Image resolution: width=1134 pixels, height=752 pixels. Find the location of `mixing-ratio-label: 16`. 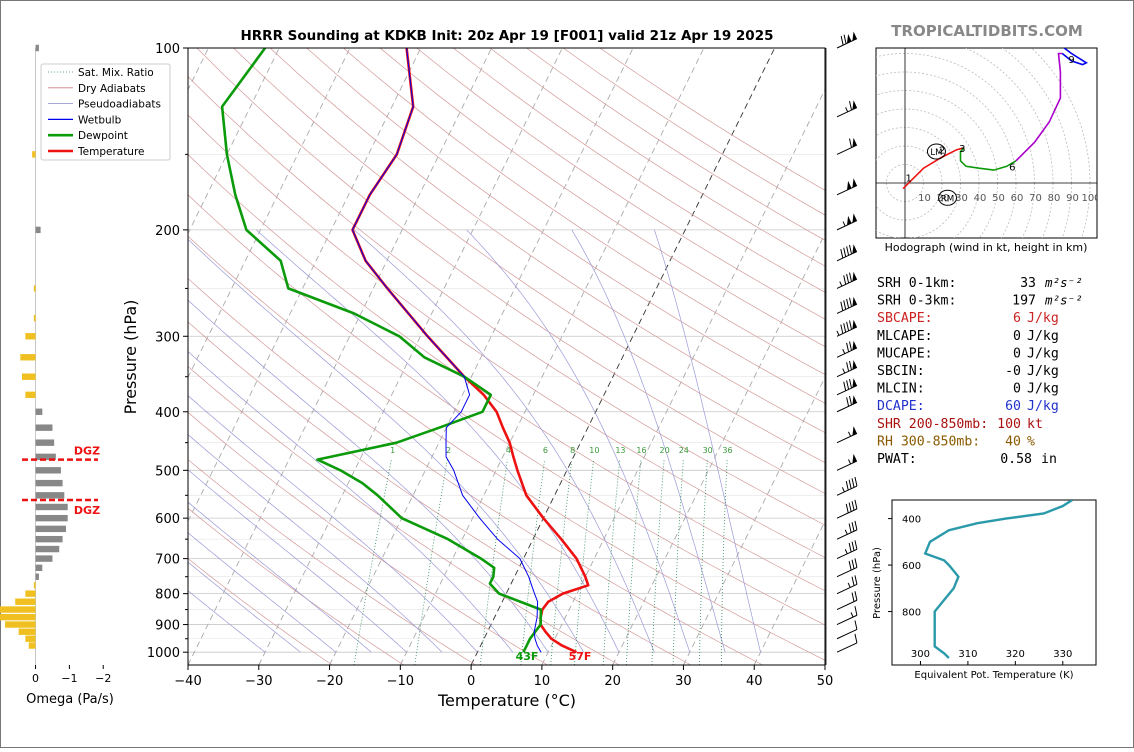

mixing-ratio-label: 16 is located at coordinates (641, 450).